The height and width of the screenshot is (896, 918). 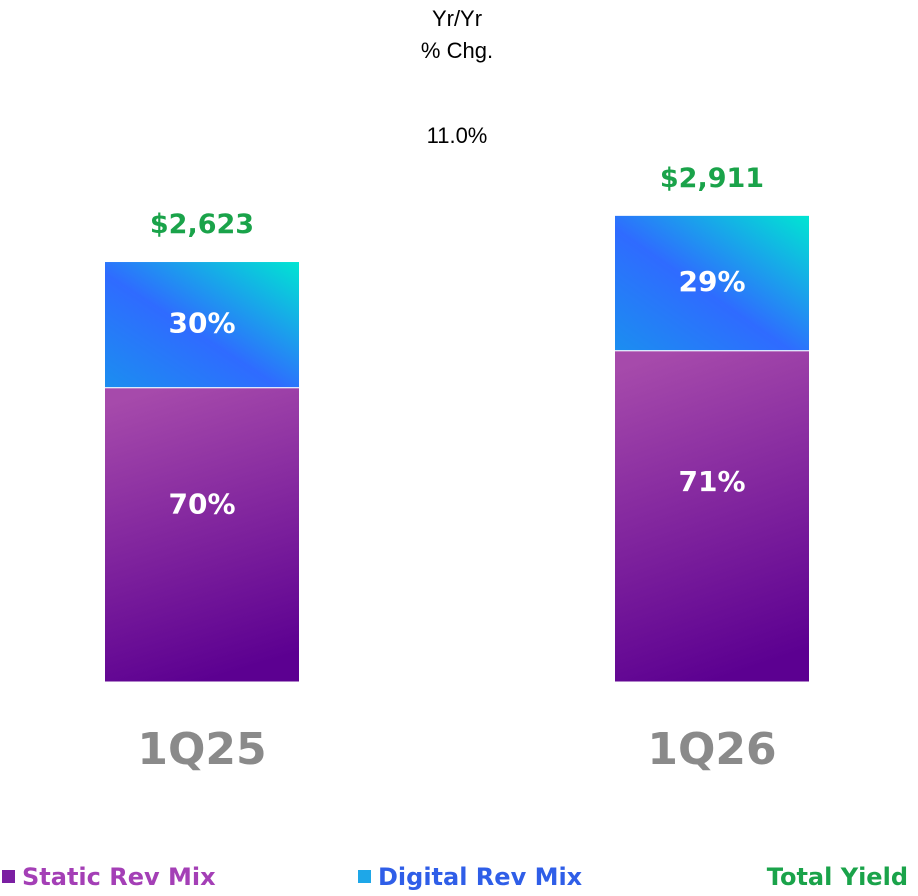 What do you see at coordinates (711, 481) in the screenshot?
I see `segment-label: 71%` at bounding box center [711, 481].